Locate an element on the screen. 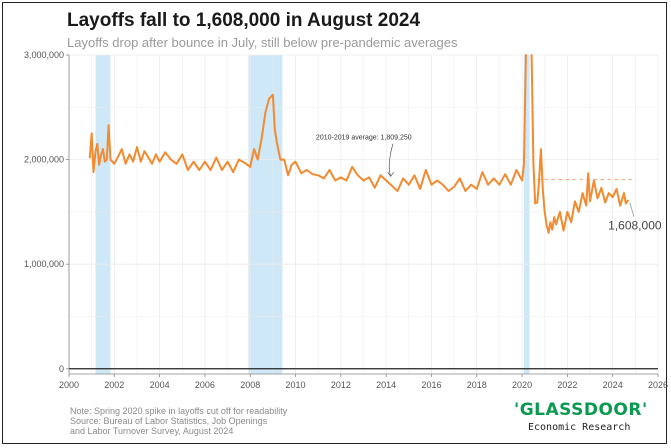 The image size is (671, 448). x-tick-label: 2012 is located at coordinates (341, 385).